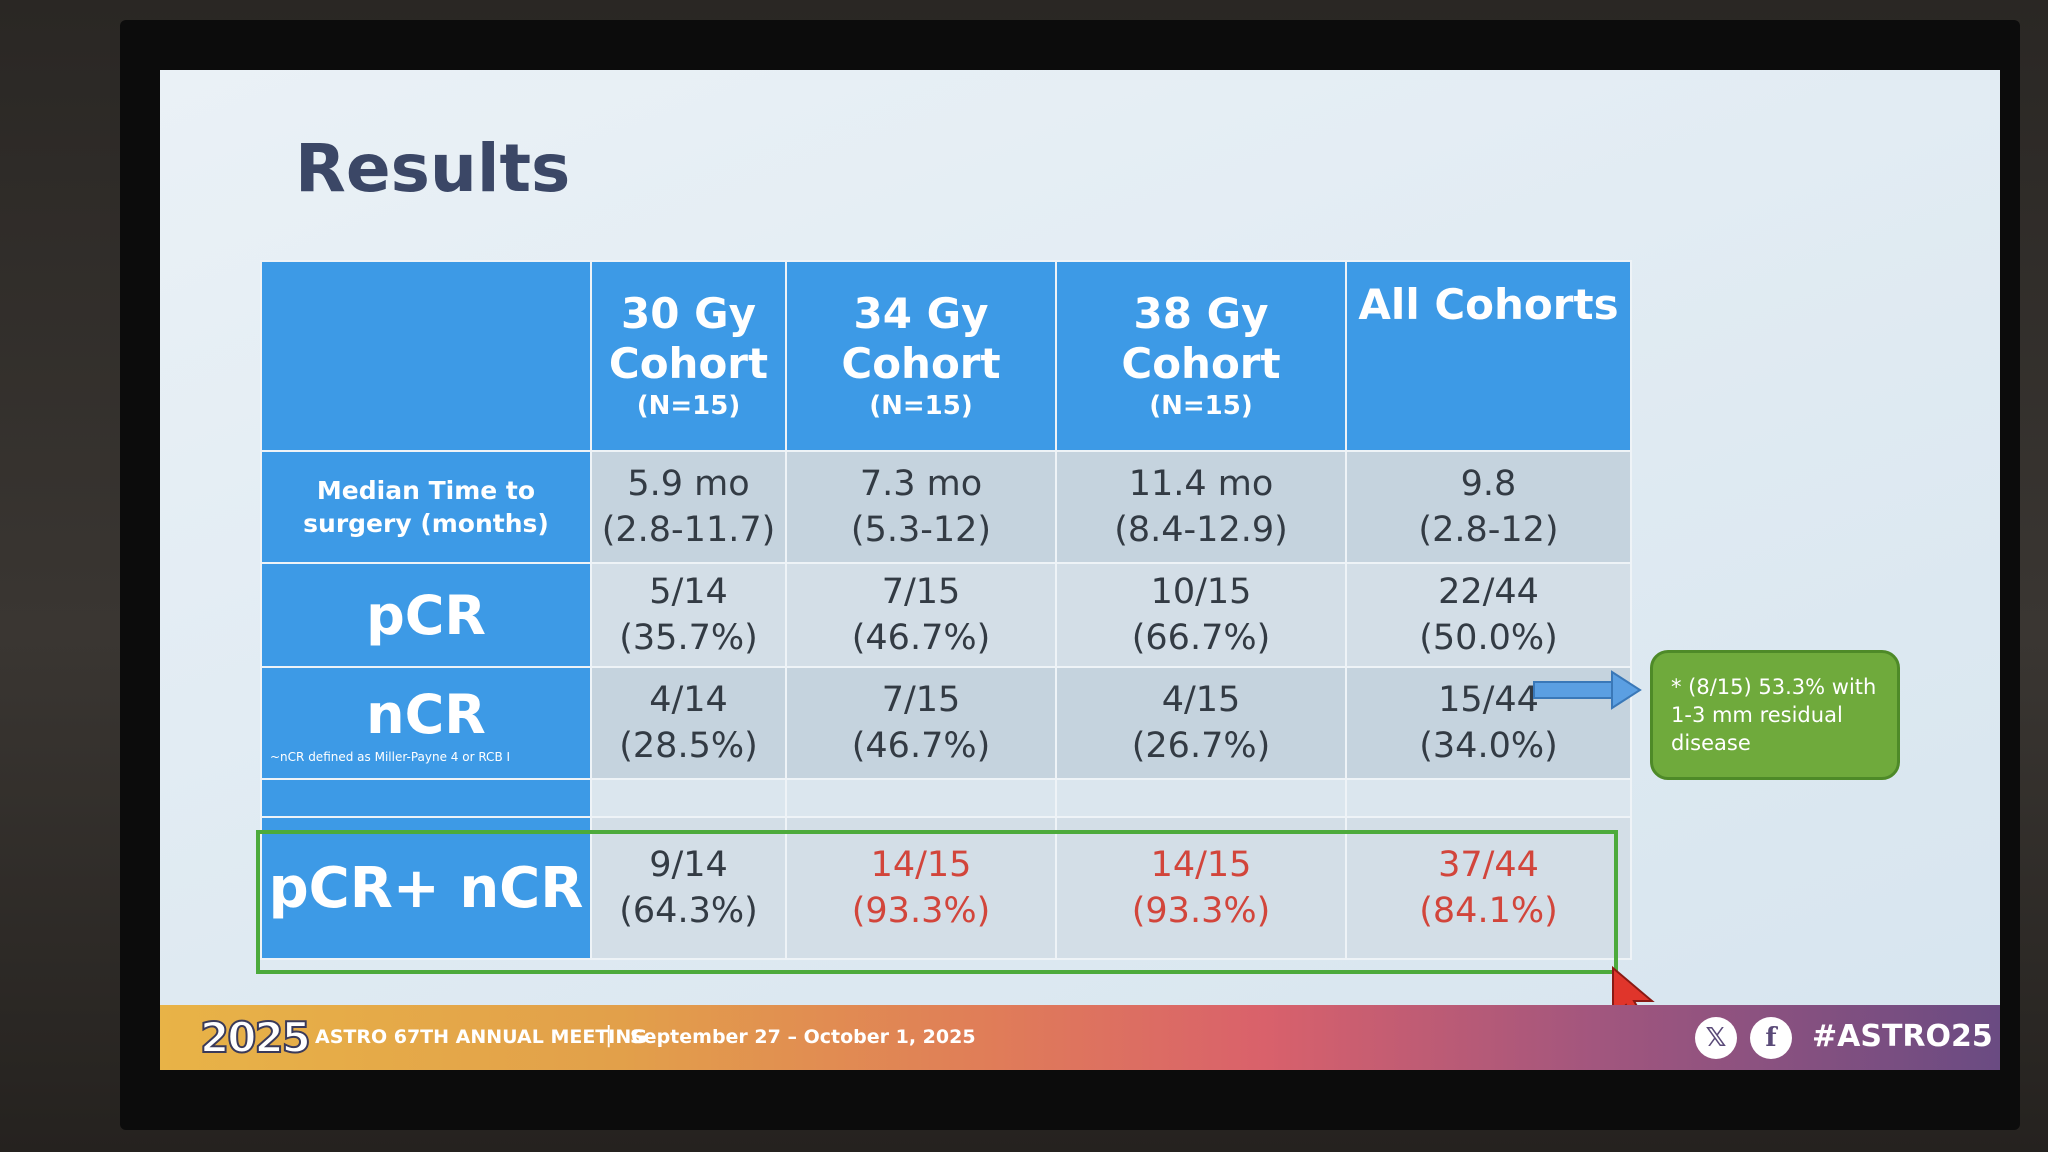 This screenshot has height=1152, width=2048. I want to click on cell-percent: (66.7%), so click(1201, 638).